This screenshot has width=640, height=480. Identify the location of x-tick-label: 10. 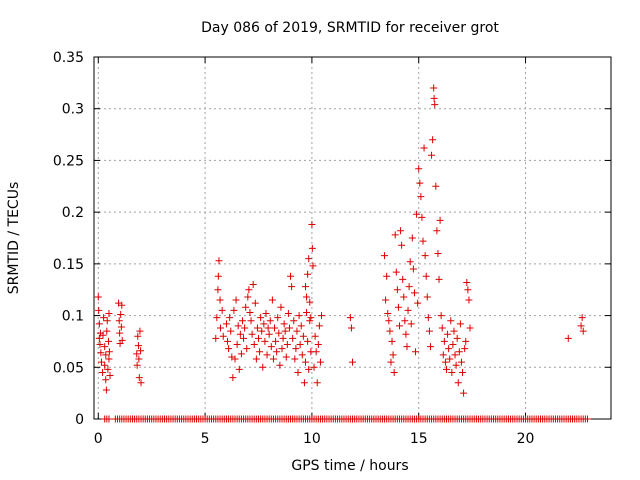
(312, 439).